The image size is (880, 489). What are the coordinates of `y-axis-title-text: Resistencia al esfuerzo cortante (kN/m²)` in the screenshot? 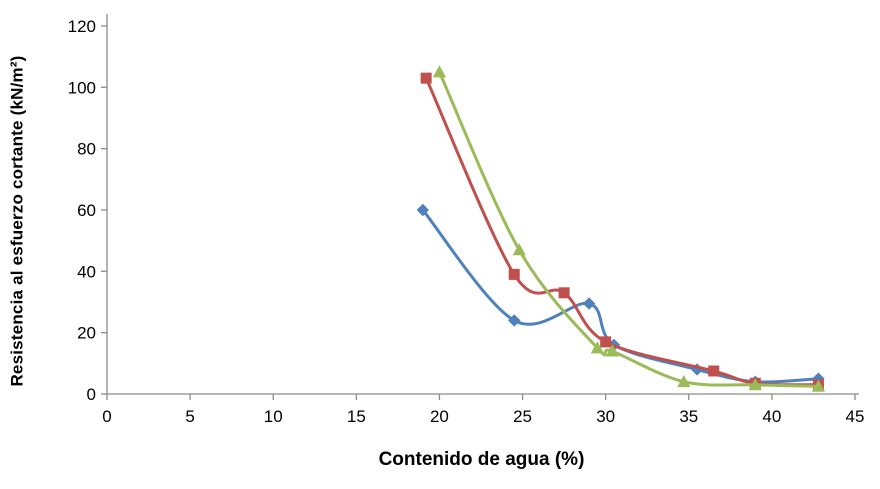 It's located at (18, 221).